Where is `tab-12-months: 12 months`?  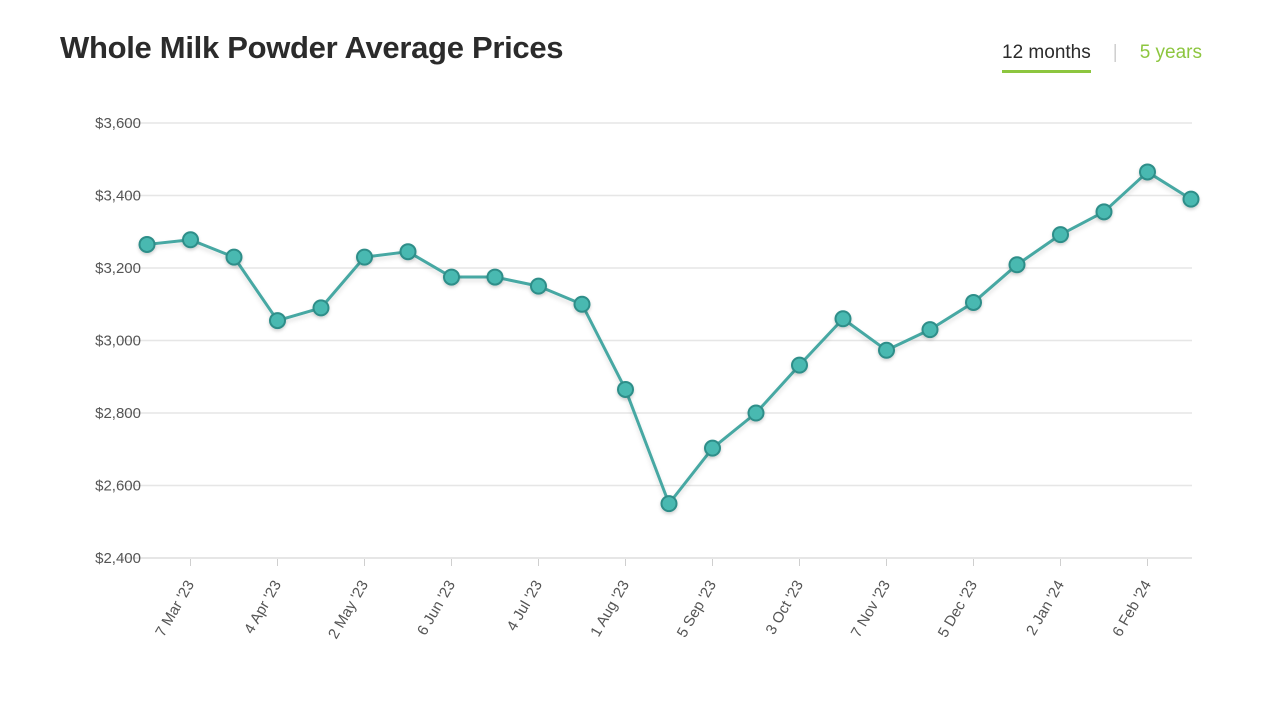 tab-12-months: 12 months is located at coordinates (1046, 57).